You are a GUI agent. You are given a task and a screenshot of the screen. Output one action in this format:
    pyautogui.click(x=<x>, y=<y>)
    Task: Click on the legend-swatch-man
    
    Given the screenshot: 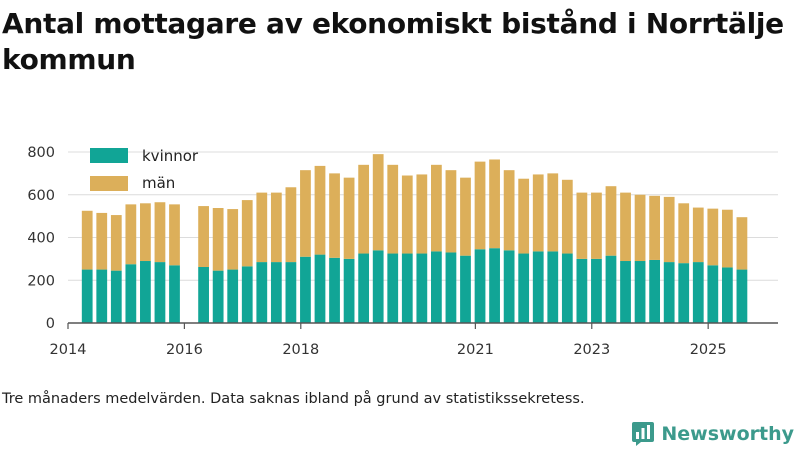 What is the action you would take?
    pyautogui.click(x=109, y=183)
    